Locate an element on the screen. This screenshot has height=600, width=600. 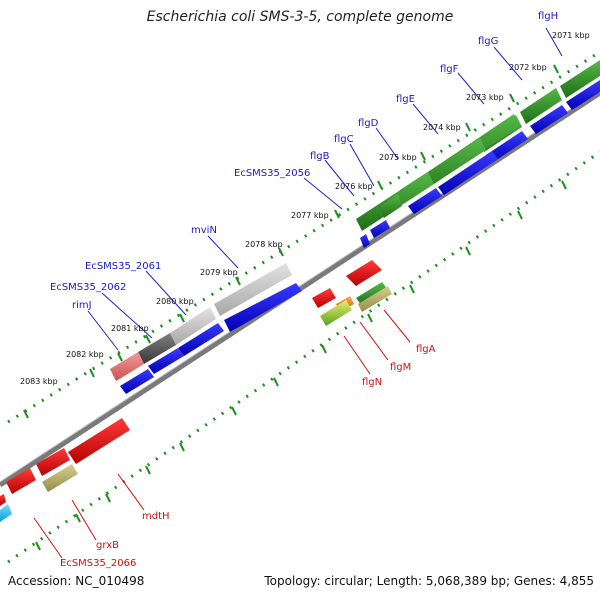
gene-EcSMS35_2061-block is located at coordinates (193, 326).